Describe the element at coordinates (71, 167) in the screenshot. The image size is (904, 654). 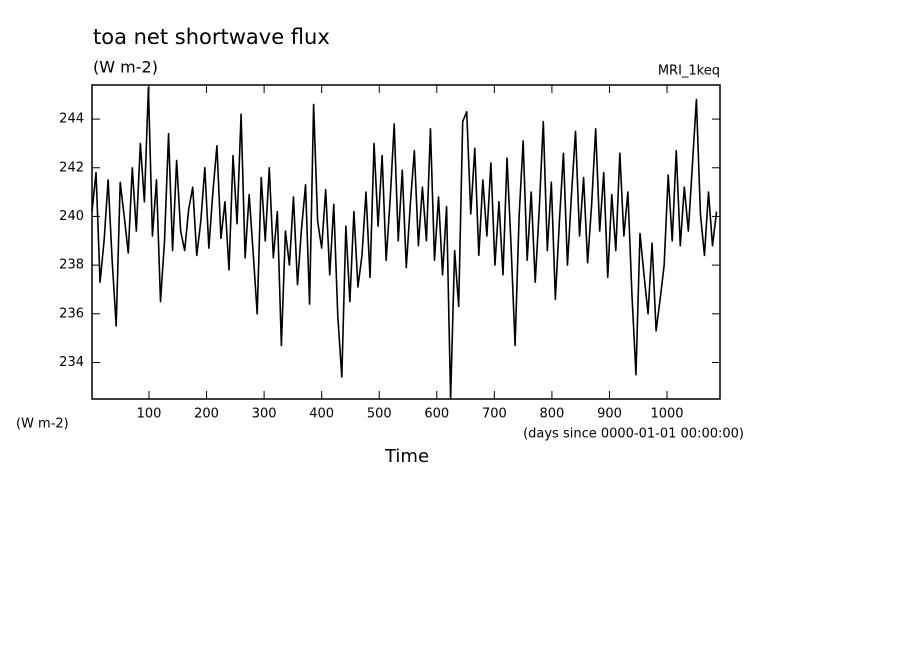
I see `y-tick-label: 242` at that location.